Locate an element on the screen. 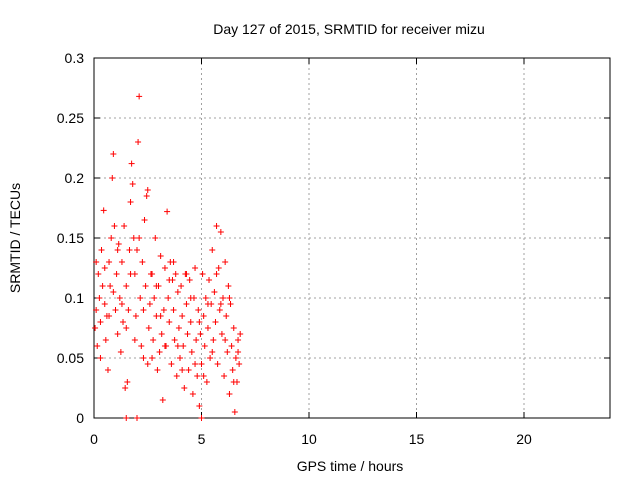 The height and width of the screenshot is (480, 640). y-tick-label: 0.15 is located at coordinates (70, 238).